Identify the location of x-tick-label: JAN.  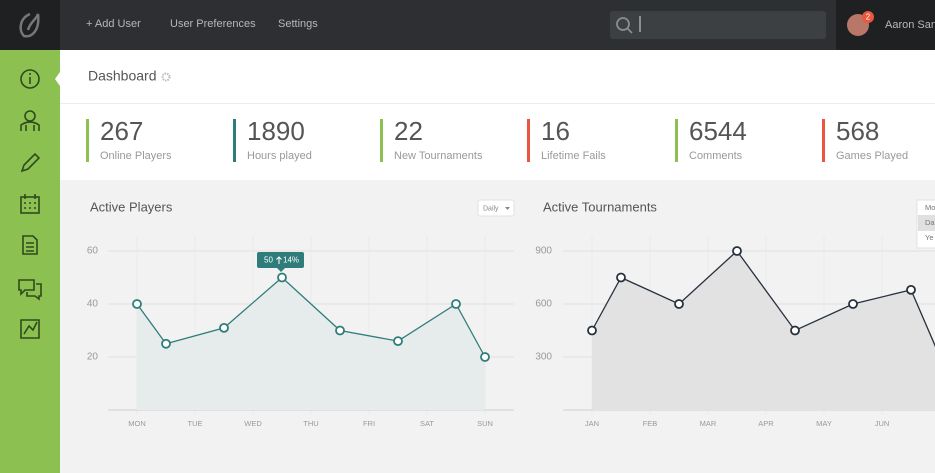
(592, 423).